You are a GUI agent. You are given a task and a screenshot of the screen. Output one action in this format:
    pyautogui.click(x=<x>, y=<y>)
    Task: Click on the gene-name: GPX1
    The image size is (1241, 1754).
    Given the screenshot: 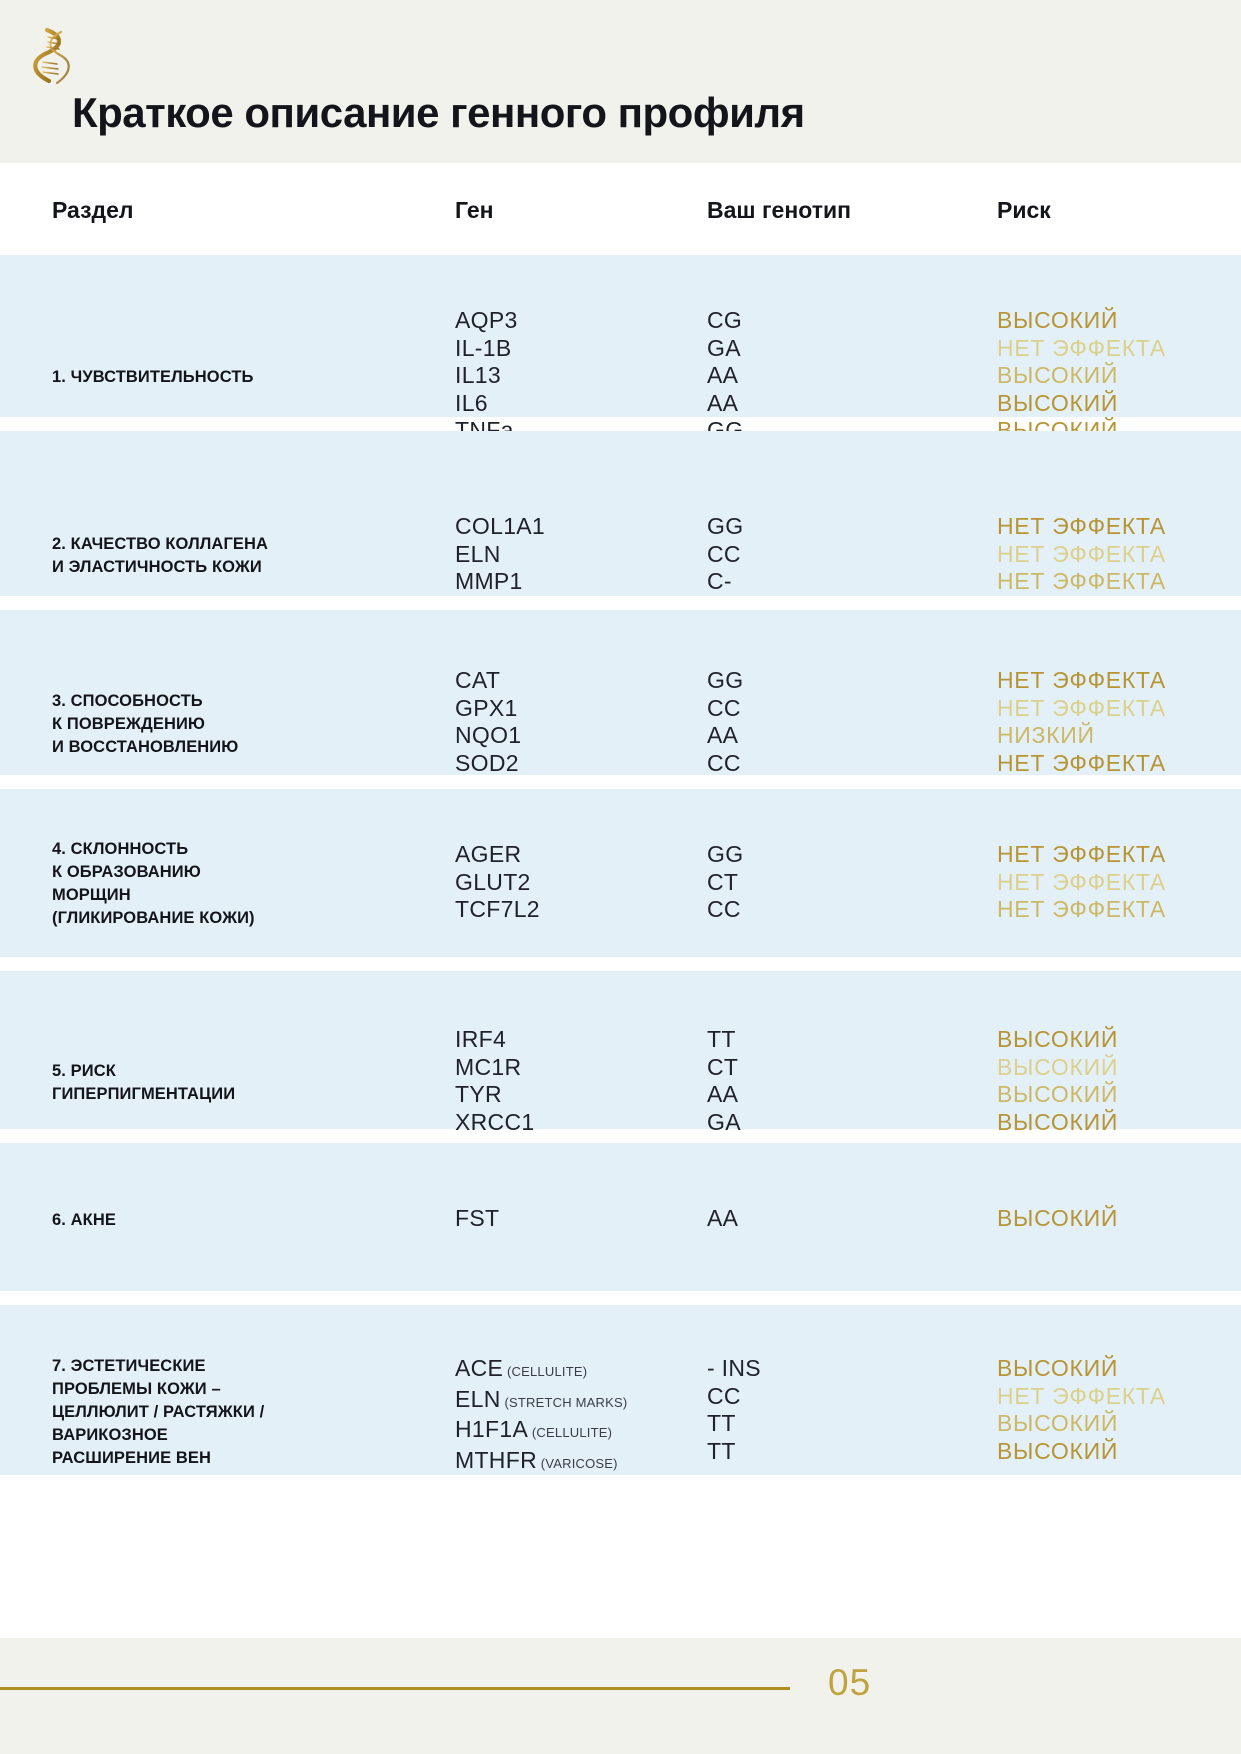 What is the action you would take?
    pyautogui.click(x=486, y=707)
    